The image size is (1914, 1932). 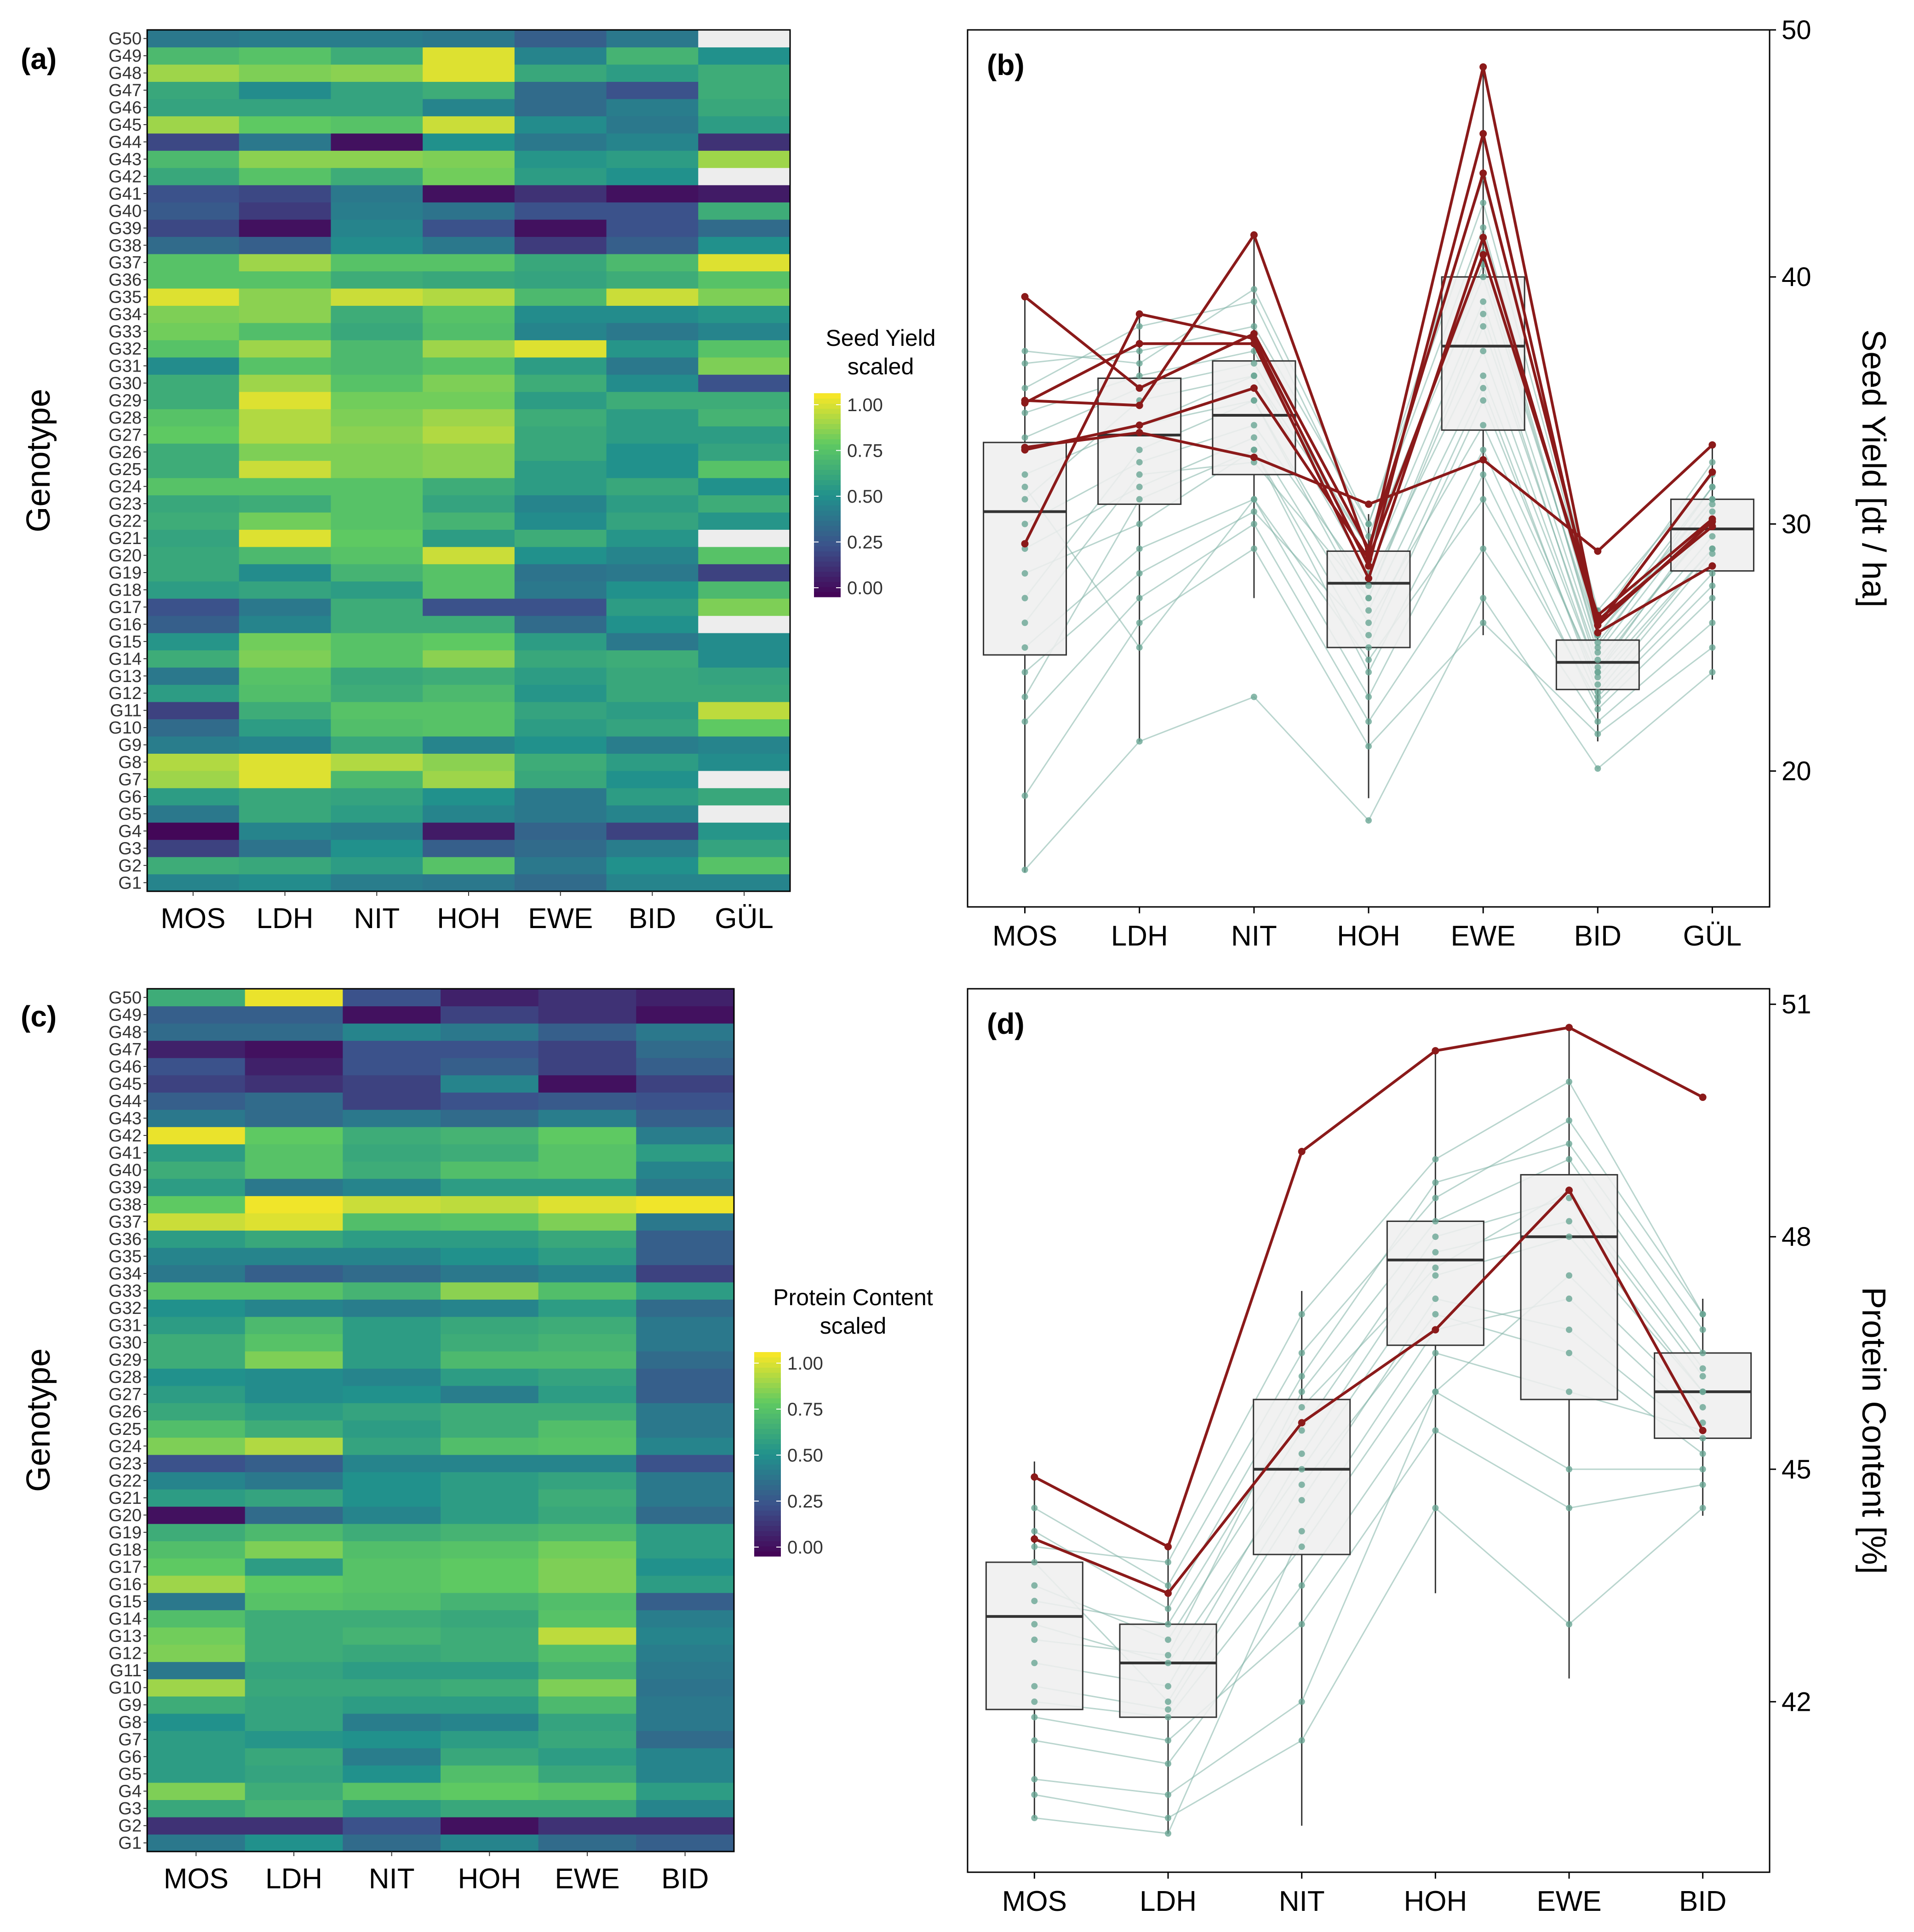 What do you see at coordinates (130, 883) in the screenshot?
I see `y-tick-label: G1` at bounding box center [130, 883].